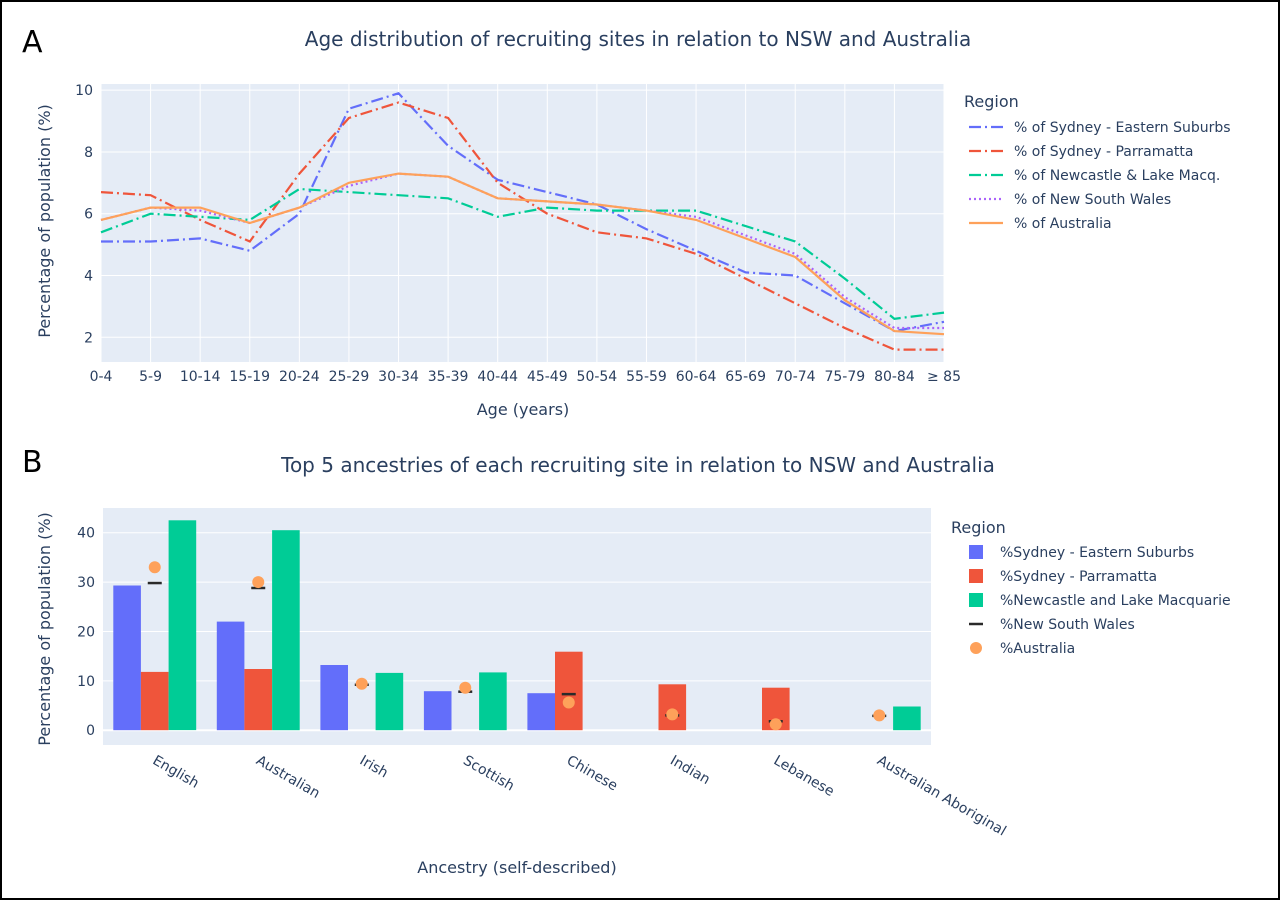 This screenshot has height=900, width=1280. Describe the element at coordinates (1104, 152) in the screenshot. I see `legend-label: % of Sydney - Parramatta` at that location.